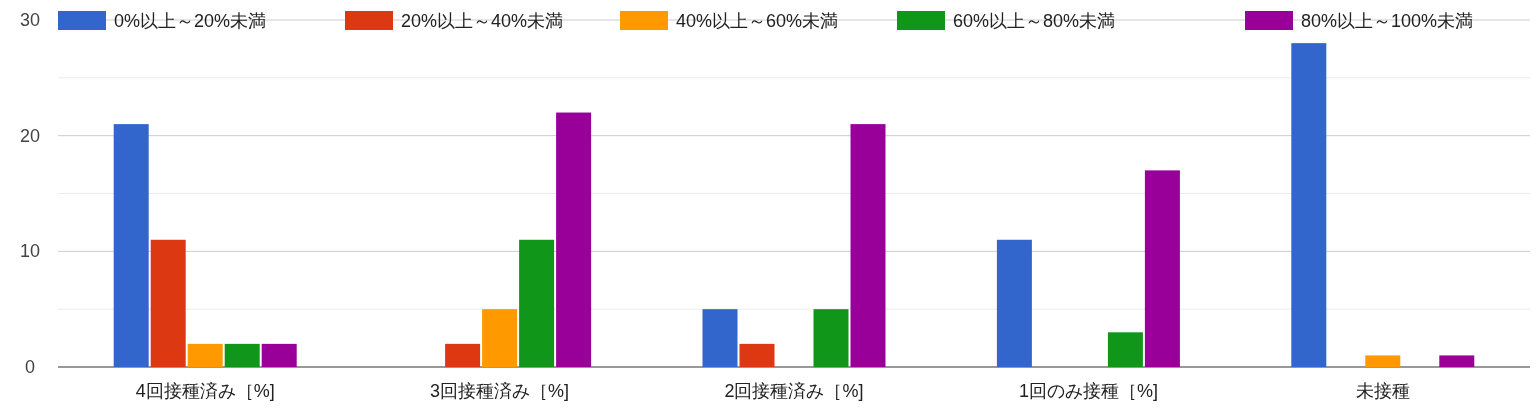  Describe the element at coordinates (30, 135) in the screenshot. I see `y-tick-label: 20` at that location.